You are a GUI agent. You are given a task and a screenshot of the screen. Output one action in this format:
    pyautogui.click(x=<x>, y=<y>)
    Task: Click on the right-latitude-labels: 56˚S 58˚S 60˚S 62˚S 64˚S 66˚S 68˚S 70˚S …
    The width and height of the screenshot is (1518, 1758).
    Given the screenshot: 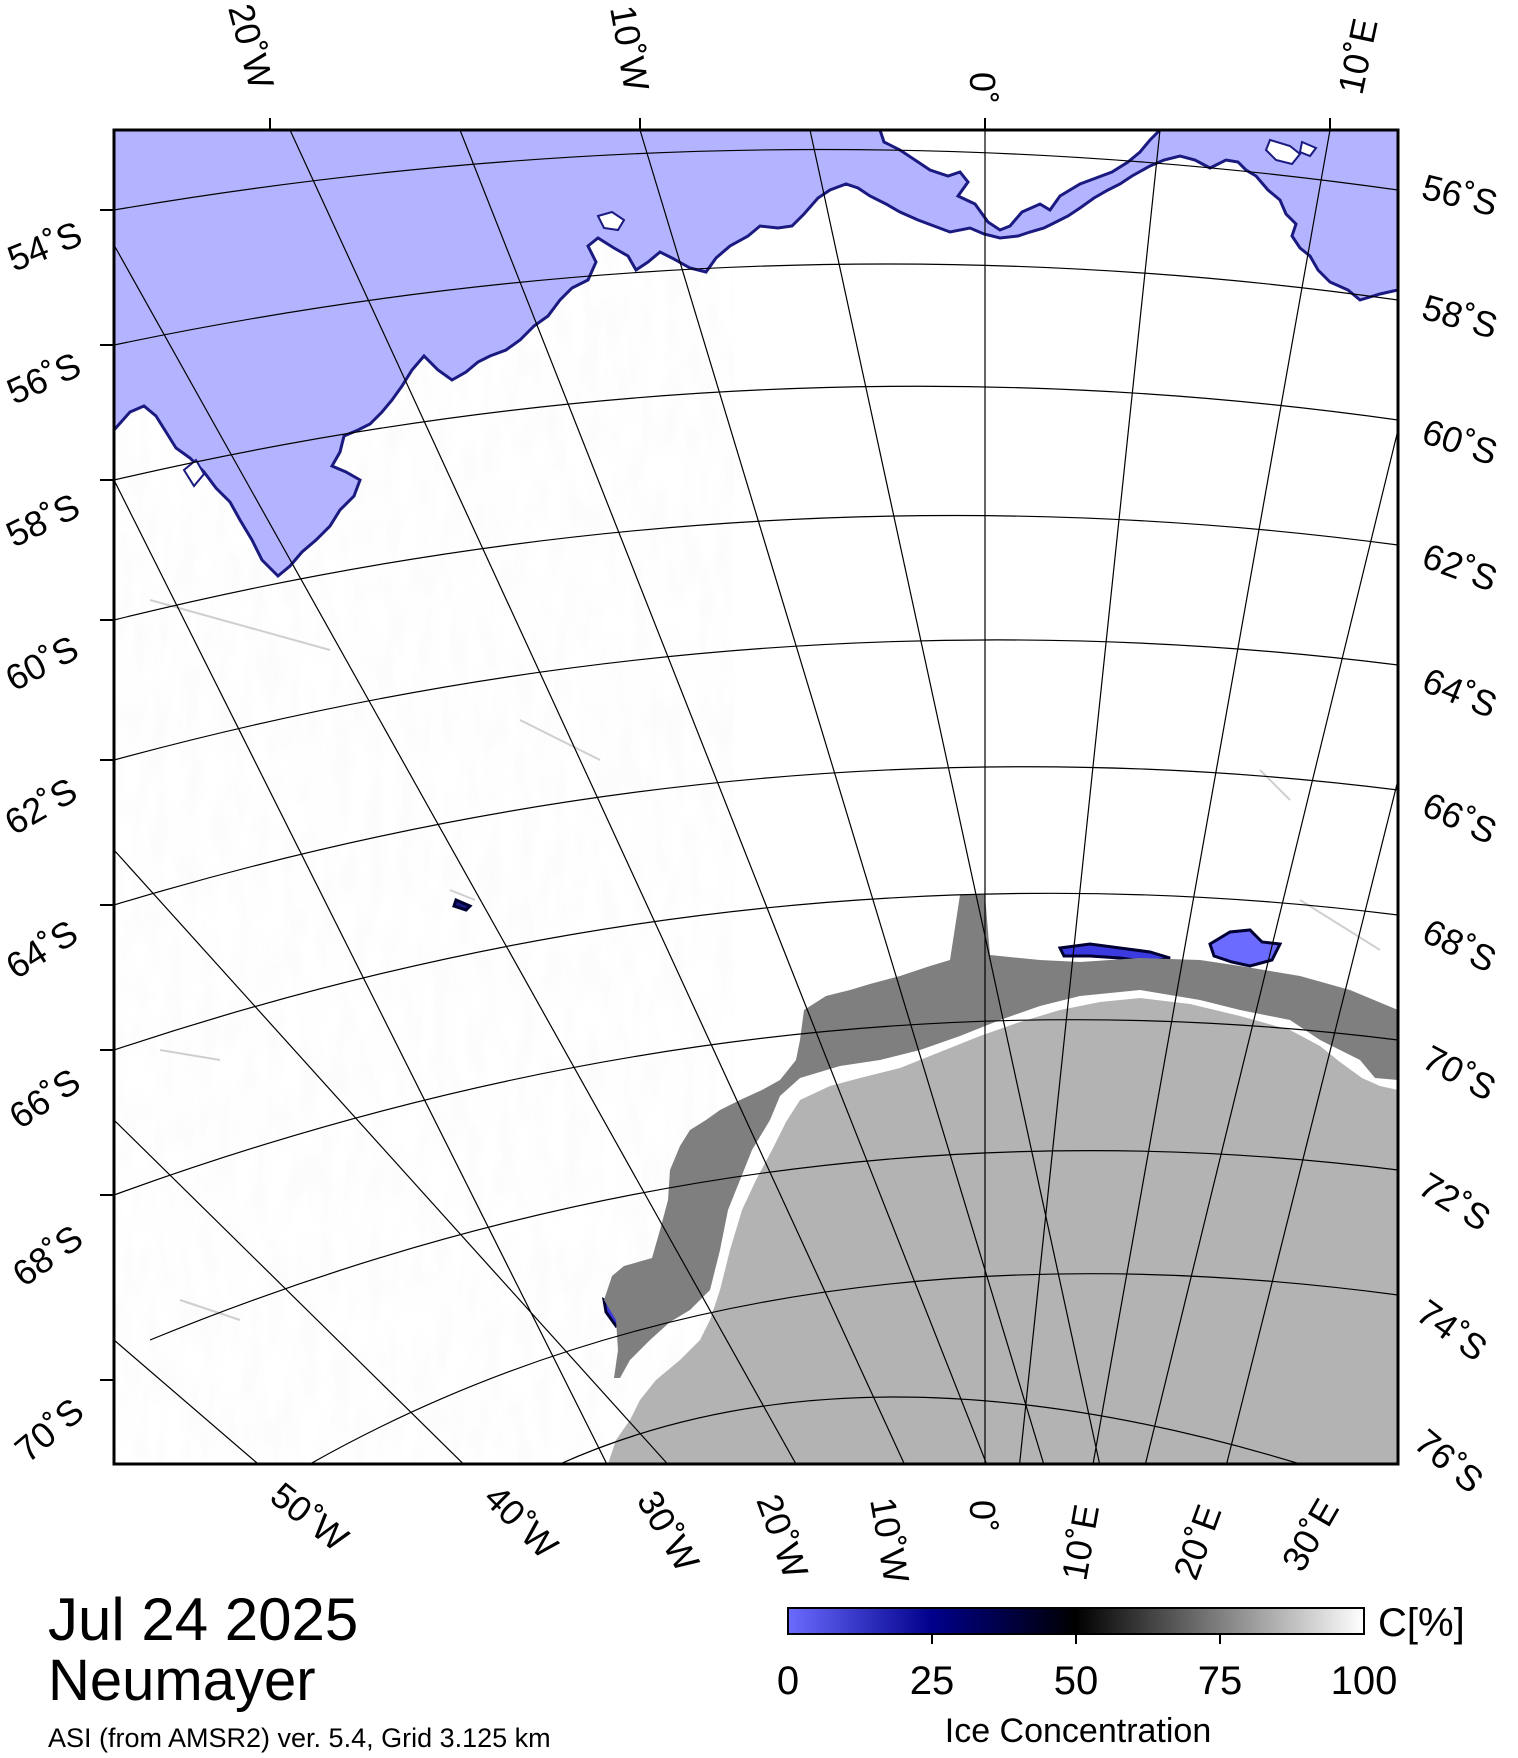 What is the action you would take?
    pyautogui.click(x=1455, y=833)
    